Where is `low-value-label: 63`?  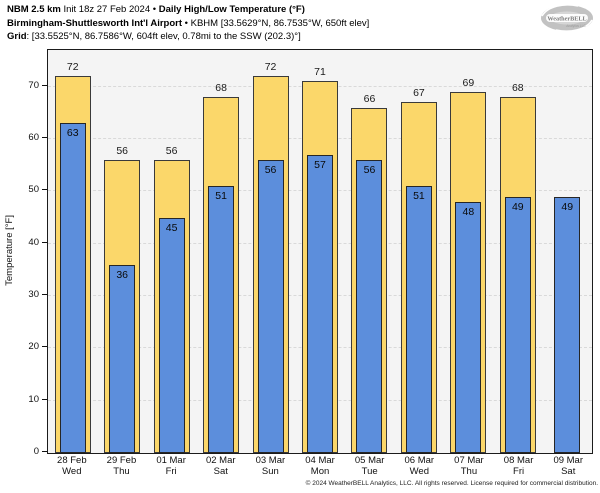
low-value-label: 63 is located at coordinates (72, 133).